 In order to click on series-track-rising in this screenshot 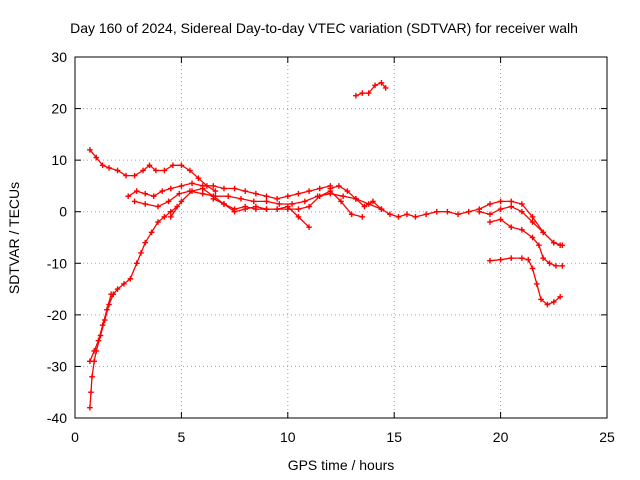, I will do `click(133, 307)`.